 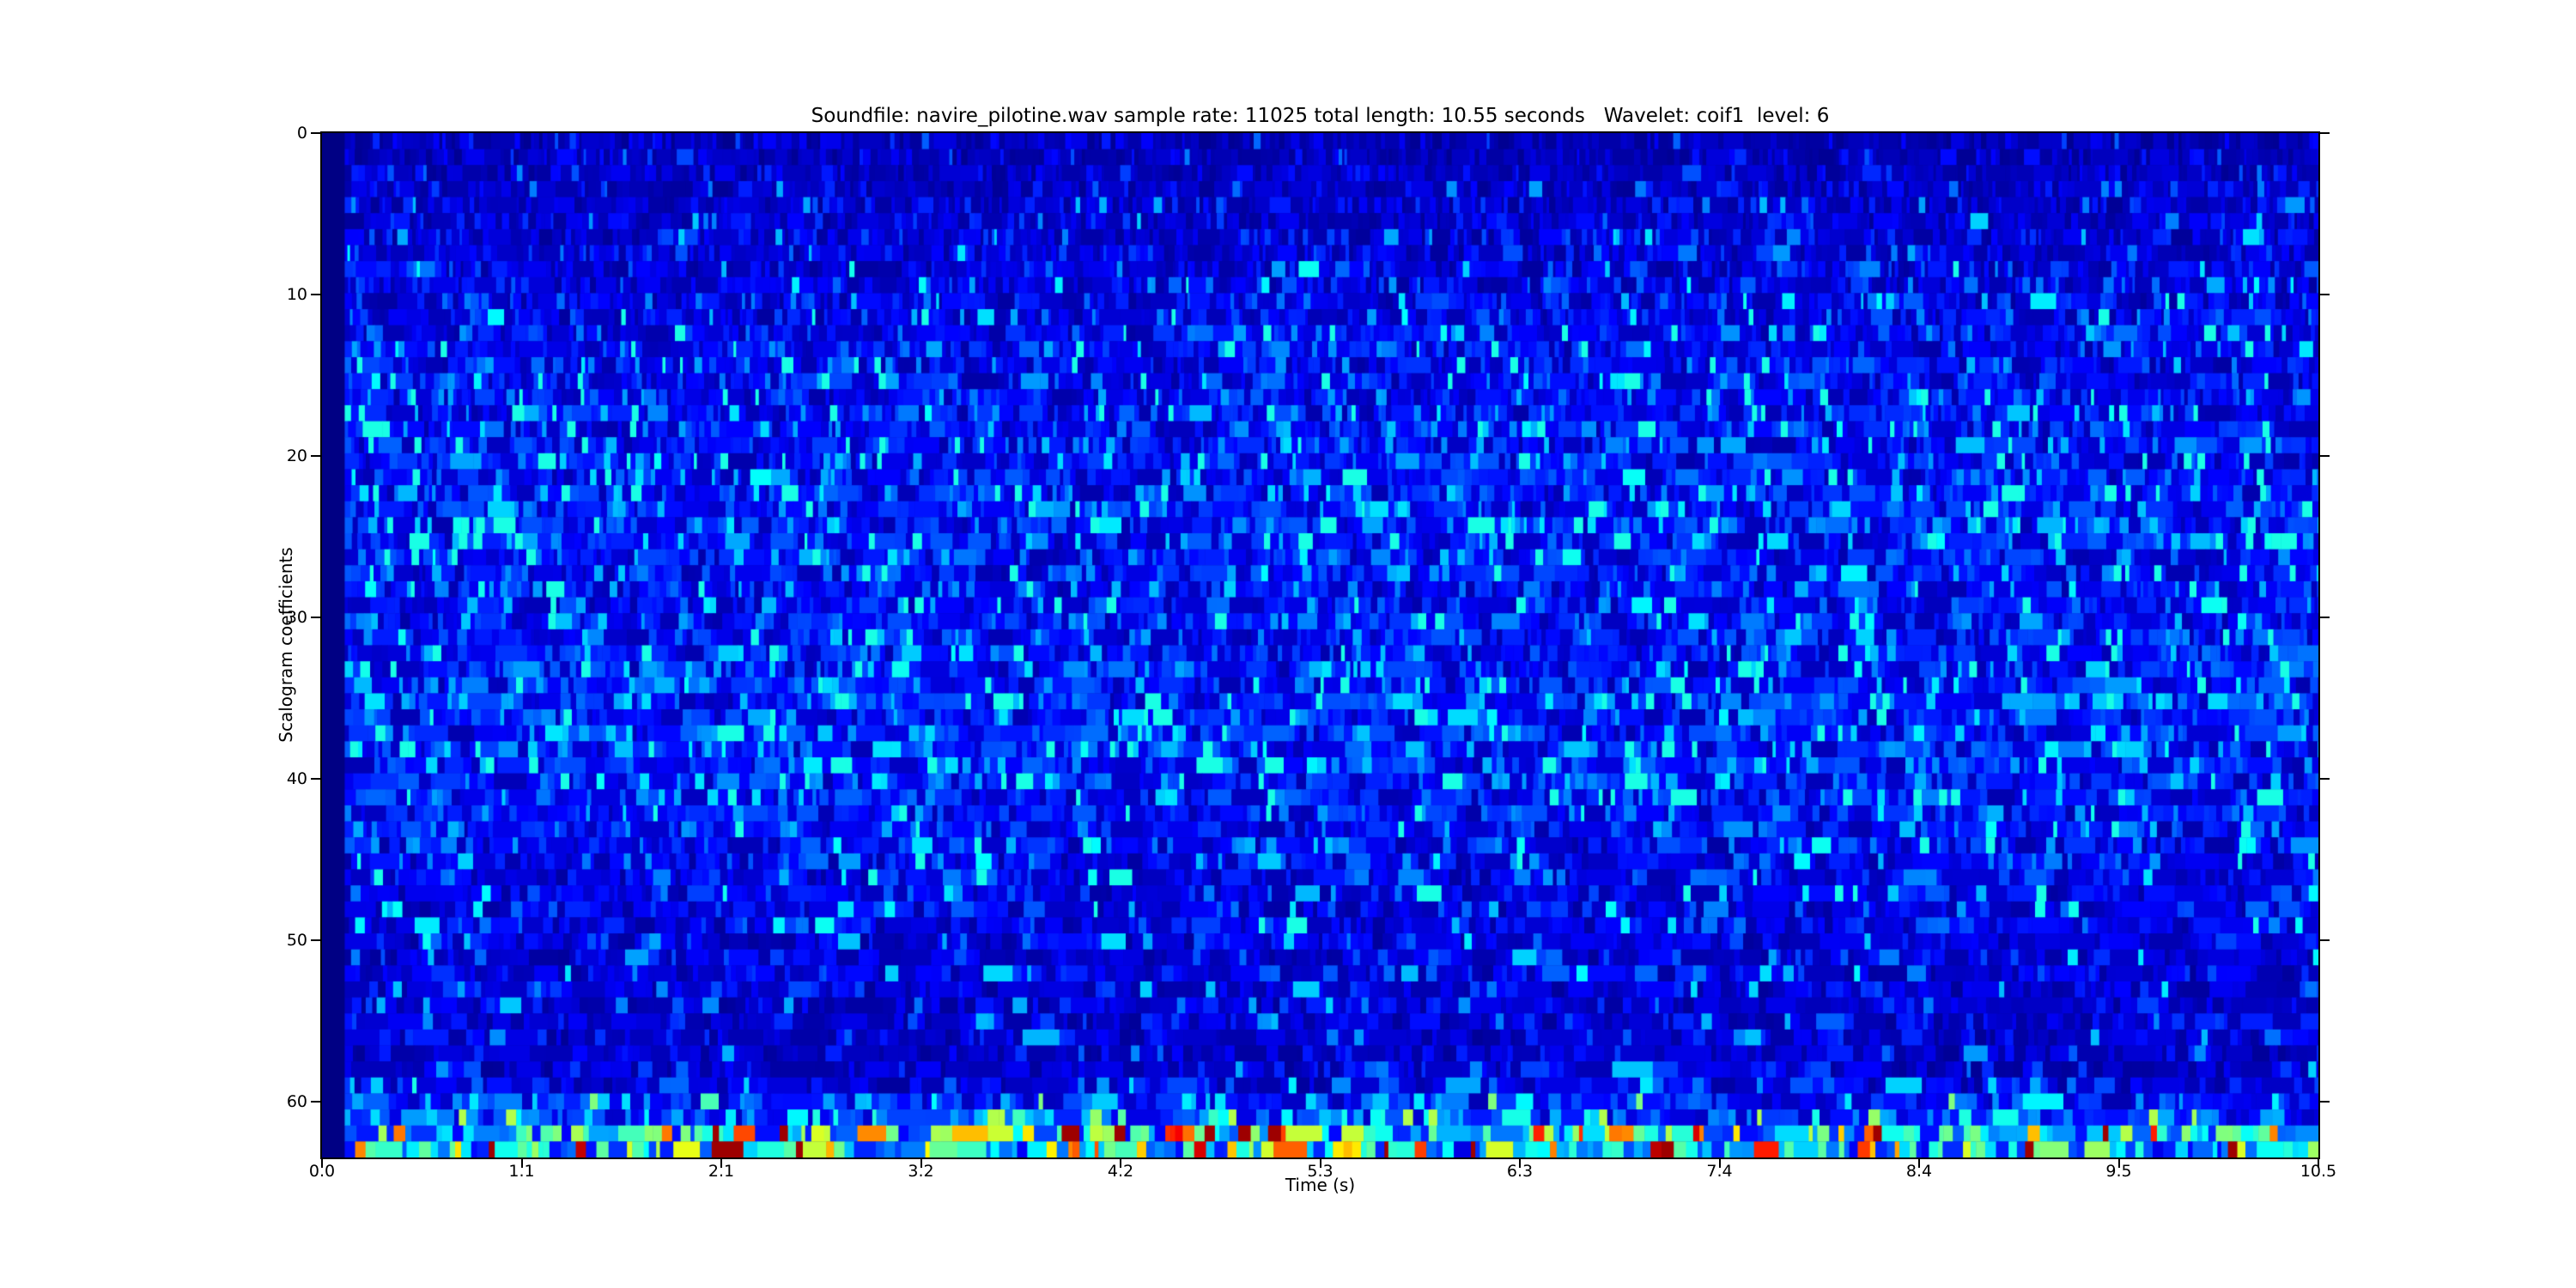 I want to click on x-tick-label: 0.0, so click(x=322, y=1171).